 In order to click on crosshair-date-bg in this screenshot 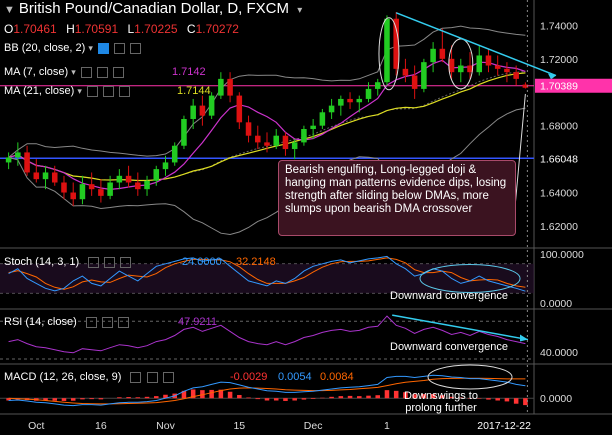, I will do `click(506, 425)`.